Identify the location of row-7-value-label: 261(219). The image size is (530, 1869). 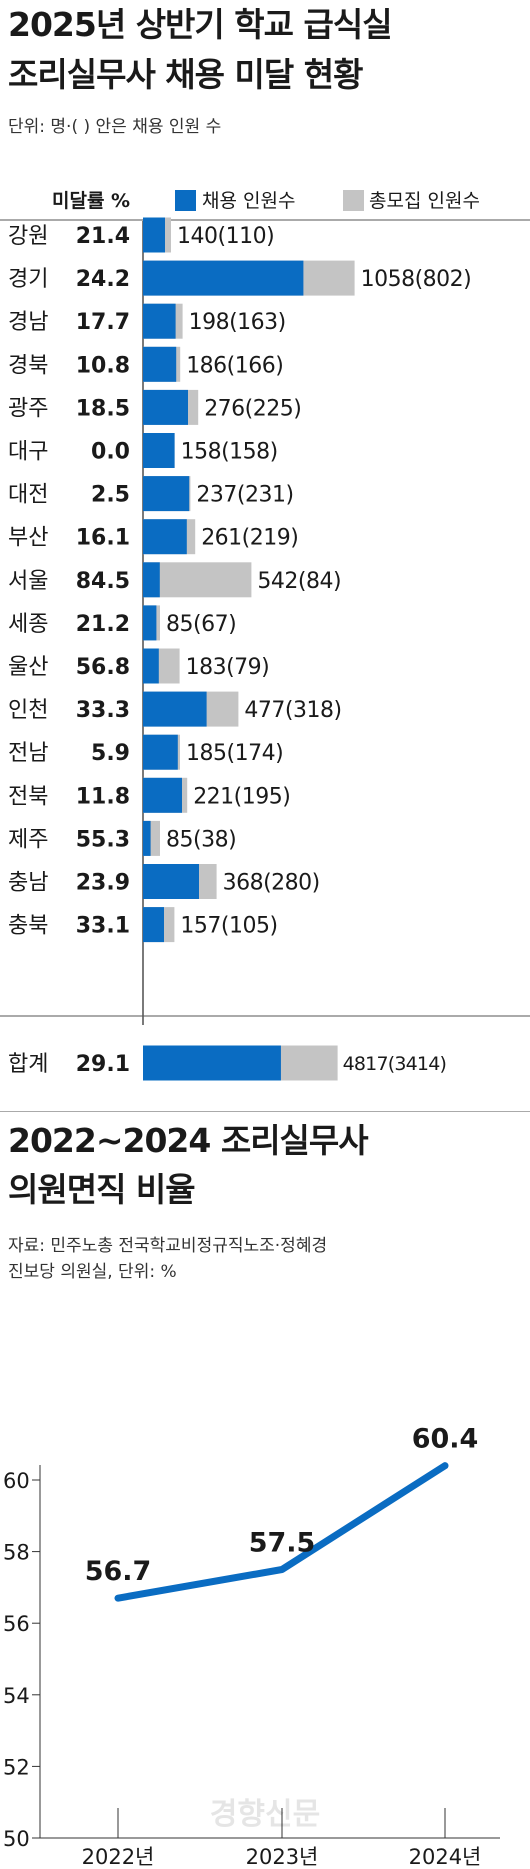
(249, 538).